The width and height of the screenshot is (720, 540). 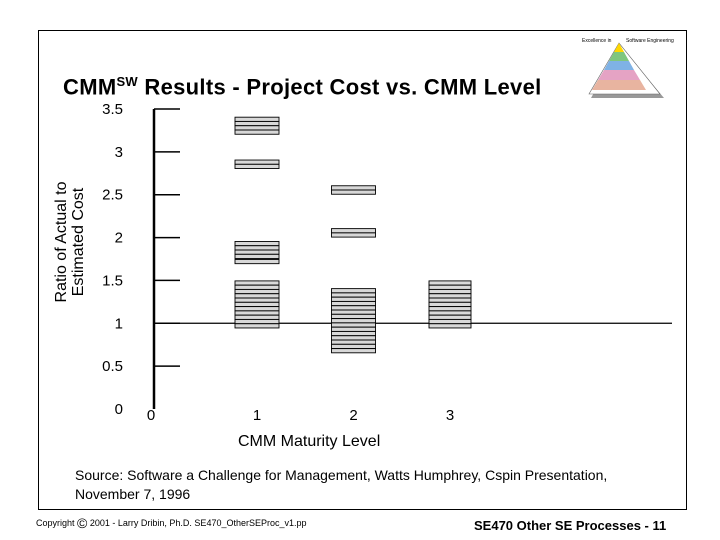 I want to click on pyramid-level-defined, so click(x=619, y=65).